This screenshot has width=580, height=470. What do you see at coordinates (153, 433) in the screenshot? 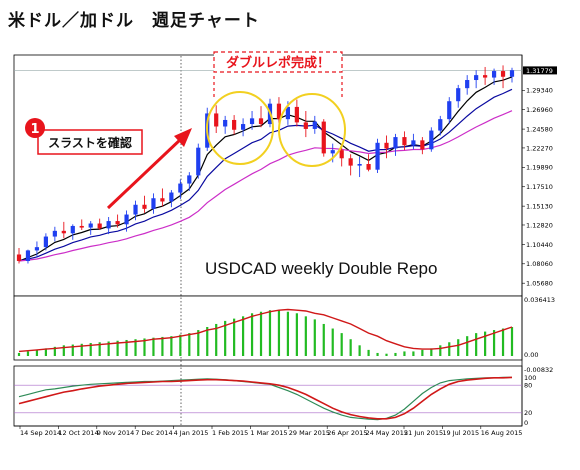
I see `time-tick-label: 7 Dec 2014` at bounding box center [153, 433].